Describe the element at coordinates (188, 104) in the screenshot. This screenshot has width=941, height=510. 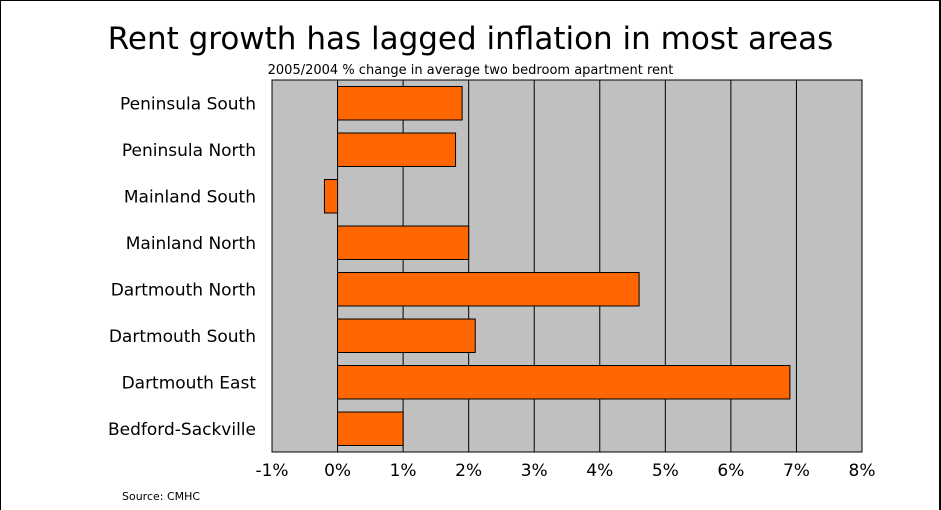
I see `category-label: Peninsula South` at that location.